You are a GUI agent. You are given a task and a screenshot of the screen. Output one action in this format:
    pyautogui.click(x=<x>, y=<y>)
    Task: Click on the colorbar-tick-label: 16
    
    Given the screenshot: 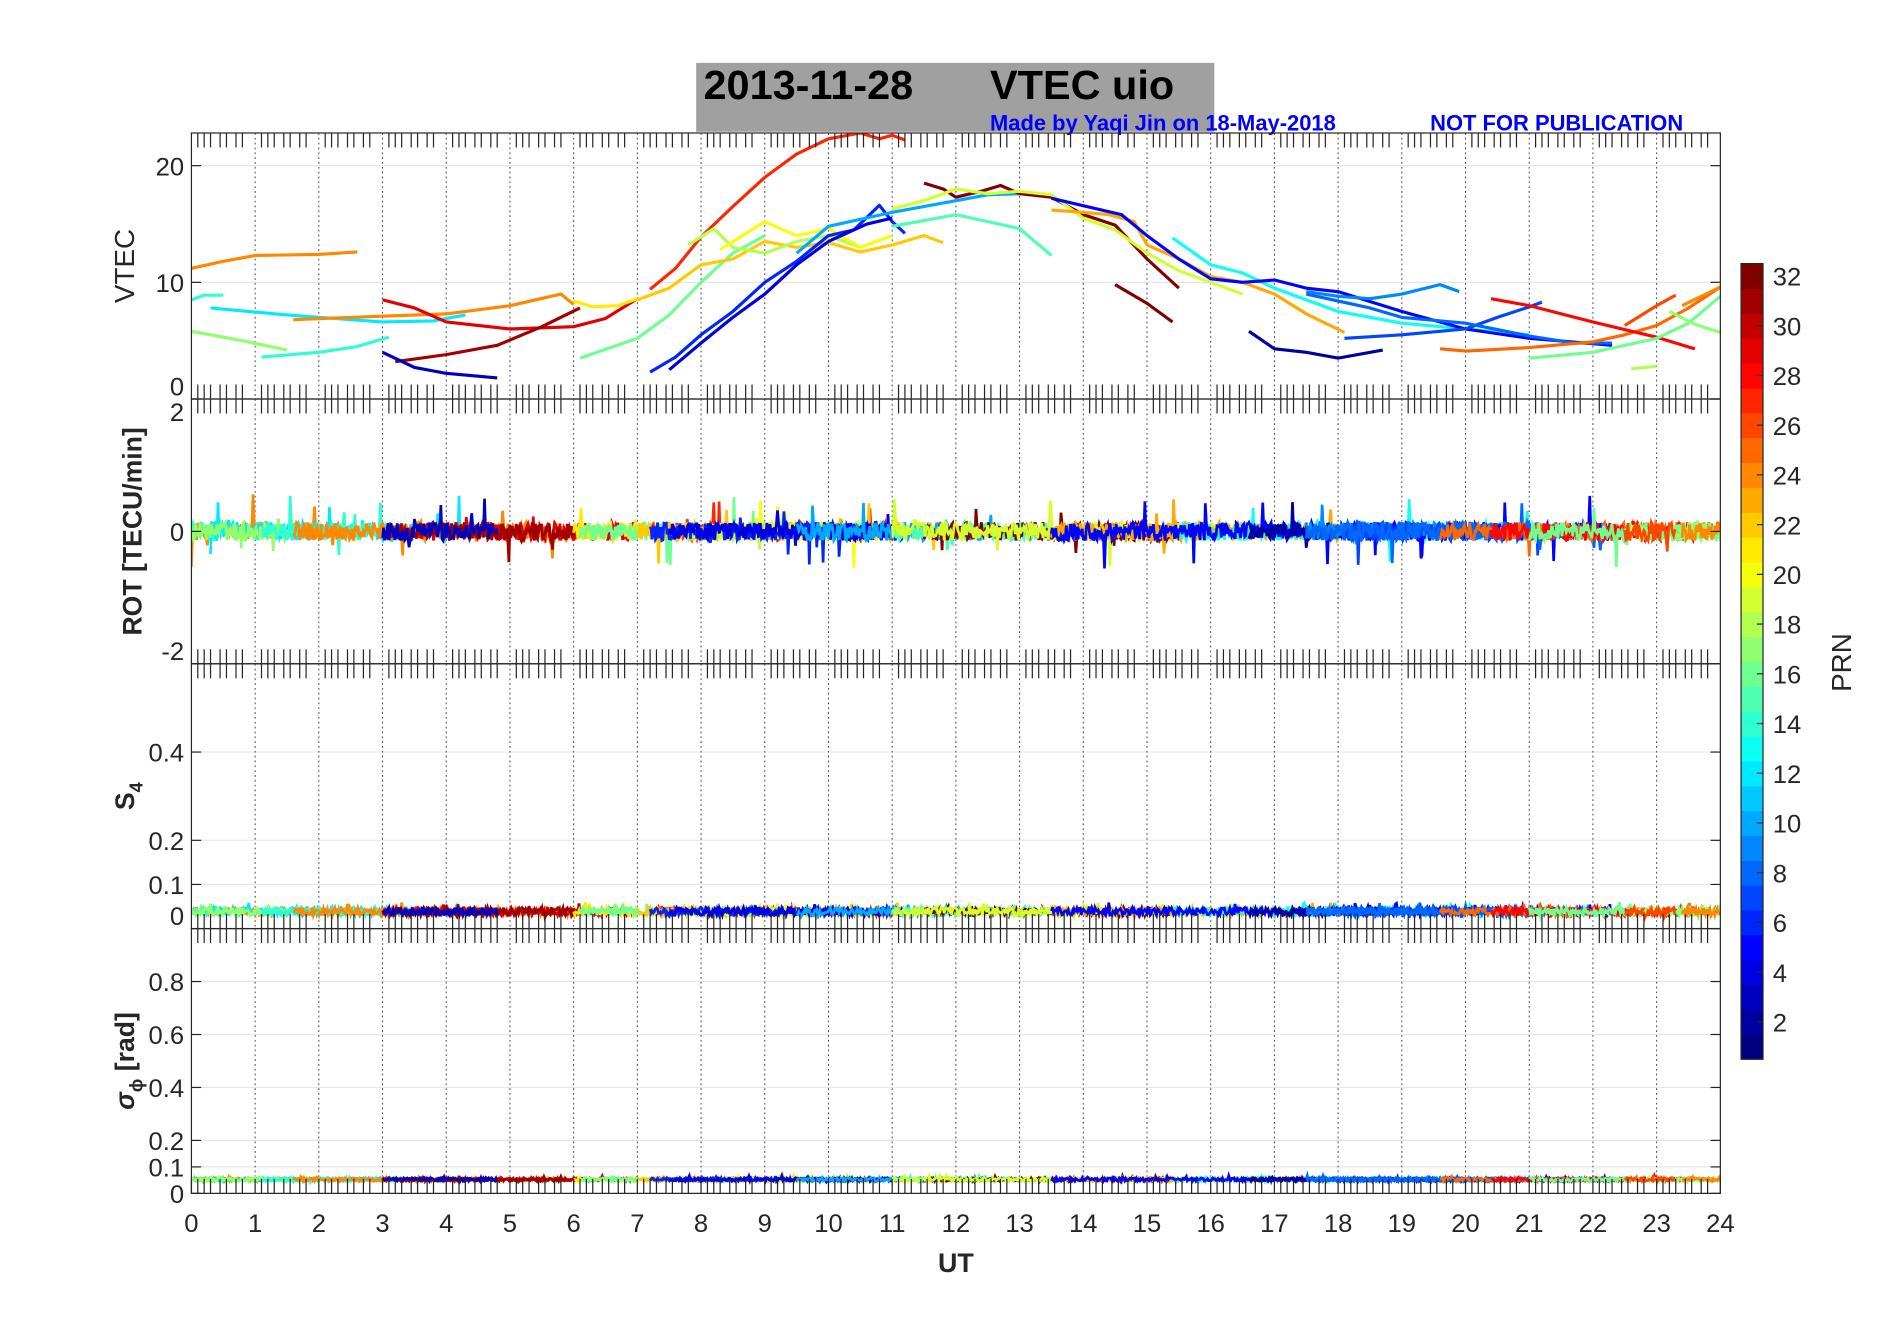 What is the action you would take?
    pyautogui.click(x=1787, y=676)
    